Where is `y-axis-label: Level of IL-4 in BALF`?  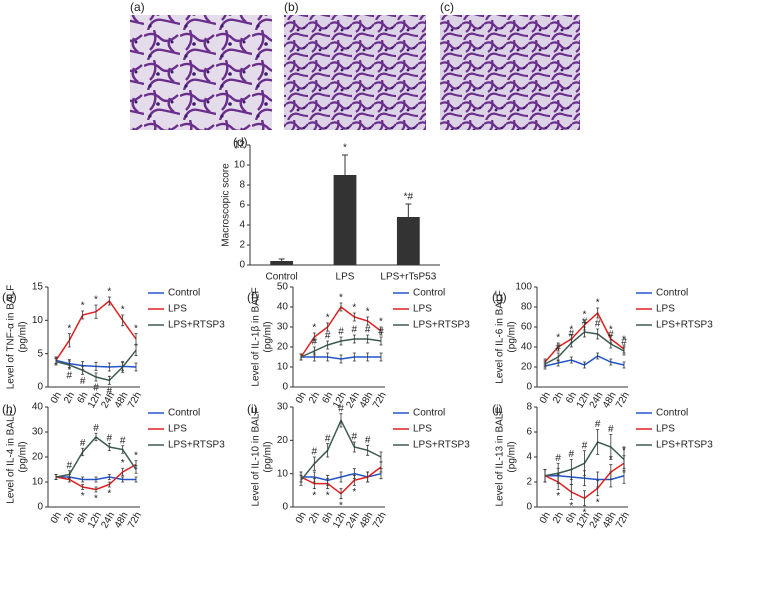 y-axis-label: Level of IL-4 in BALF is located at coordinates (11, 456).